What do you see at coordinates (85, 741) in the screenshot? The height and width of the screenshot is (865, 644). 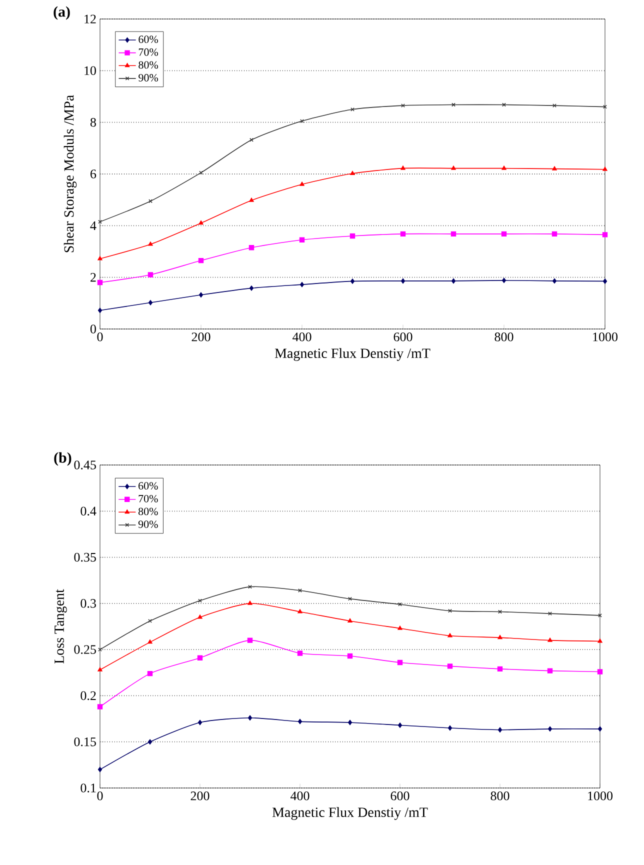 I see `y-tick-label: 0.15` at bounding box center [85, 741].